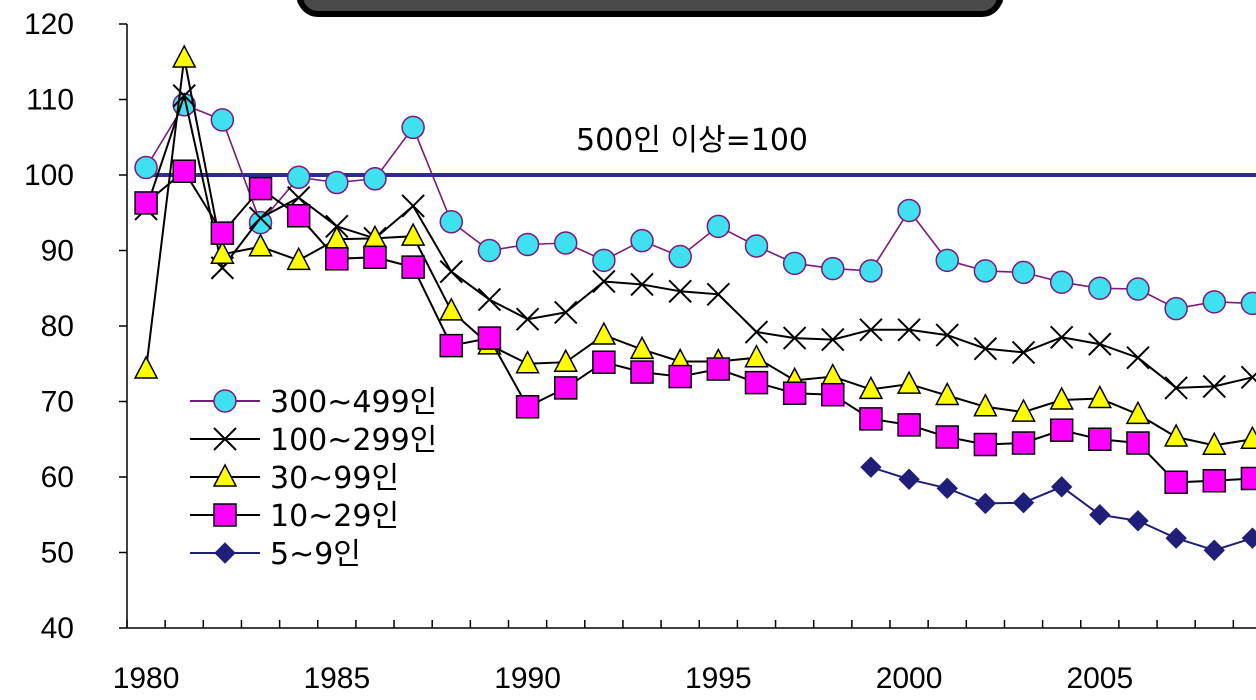 The width and height of the screenshot is (1256, 700). I want to click on legend-item: 30~99인, so click(294, 478).